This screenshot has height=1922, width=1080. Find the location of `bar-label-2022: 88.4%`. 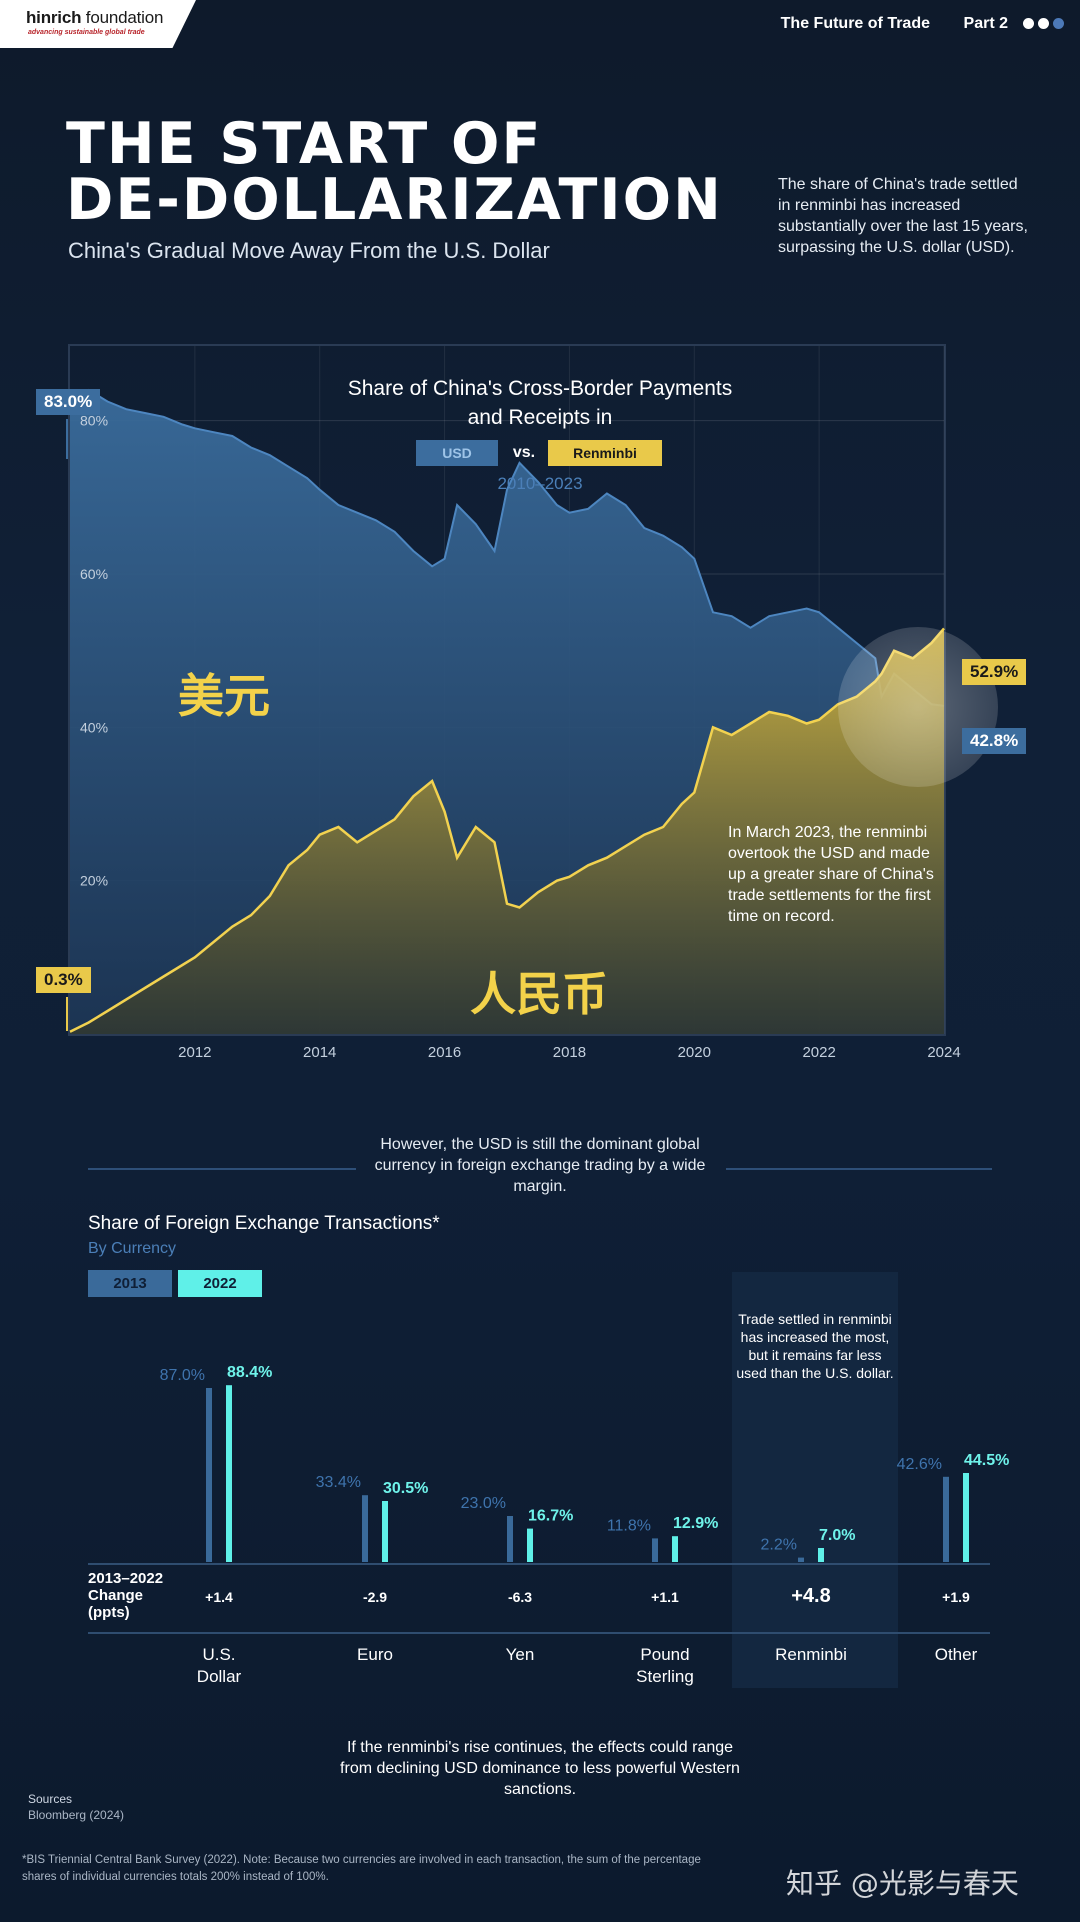

bar-label-2022: 88.4% is located at coordinates (249, 1372).